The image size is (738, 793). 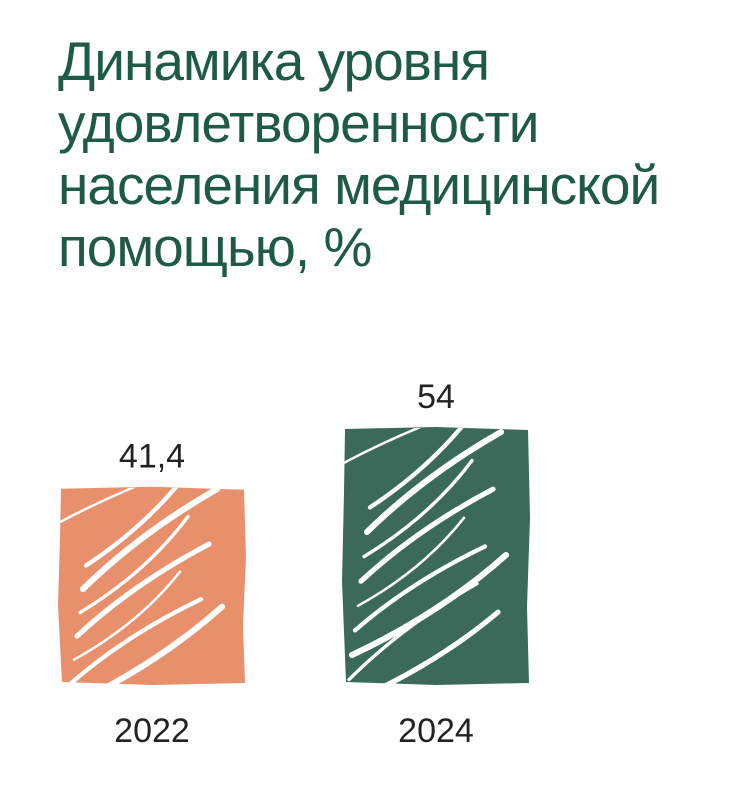 What do you see at coordinates (436, 731) in the screenshot?
I see `category-label-2024: 2024` at bounding box center [436, 731].